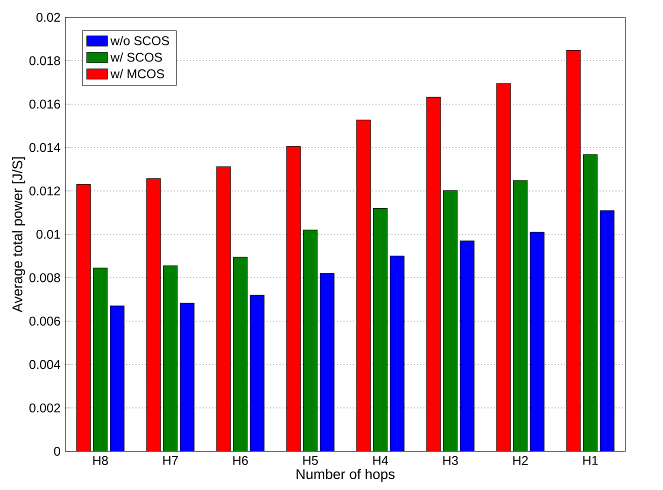 The width and height of the screenshot is (663, 490). I want to click on legend-label: w/ SCOS, so click(136, 57).